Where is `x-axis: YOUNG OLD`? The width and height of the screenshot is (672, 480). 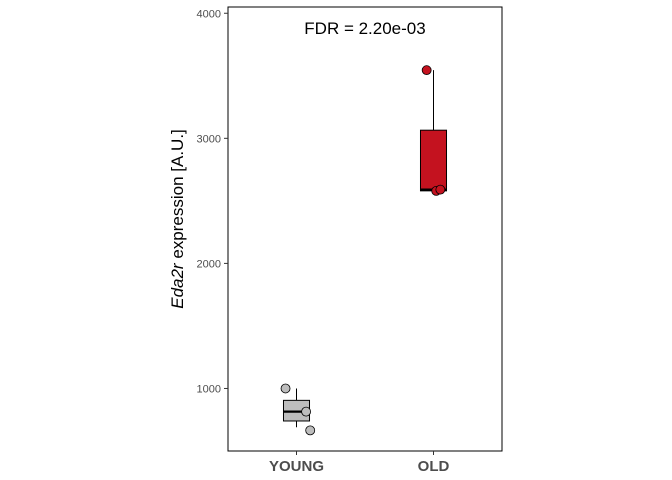 x-axis: YOUNG OLD is located at coordinates (359, 463).